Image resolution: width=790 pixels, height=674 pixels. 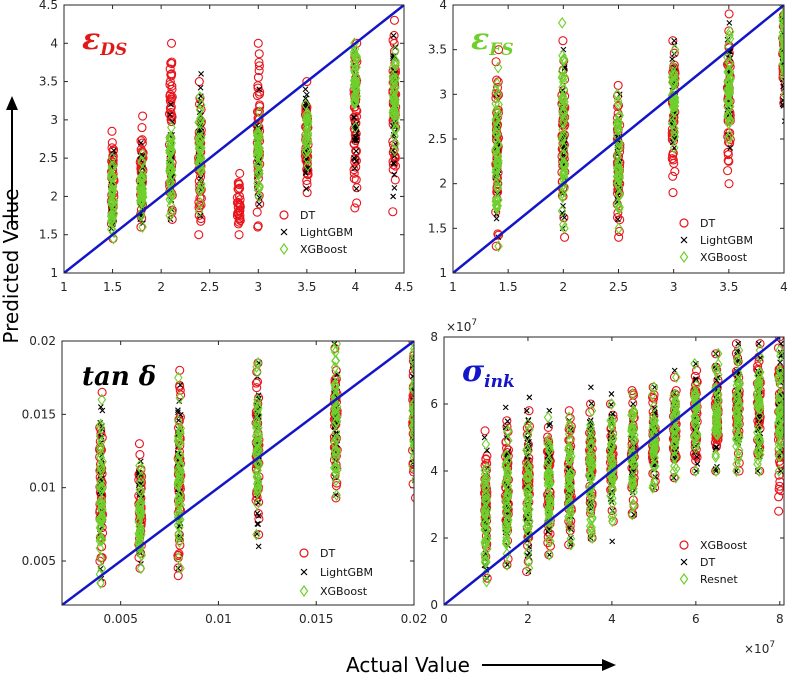 I want to click on series-xgboost, so click(x=254, y=465).